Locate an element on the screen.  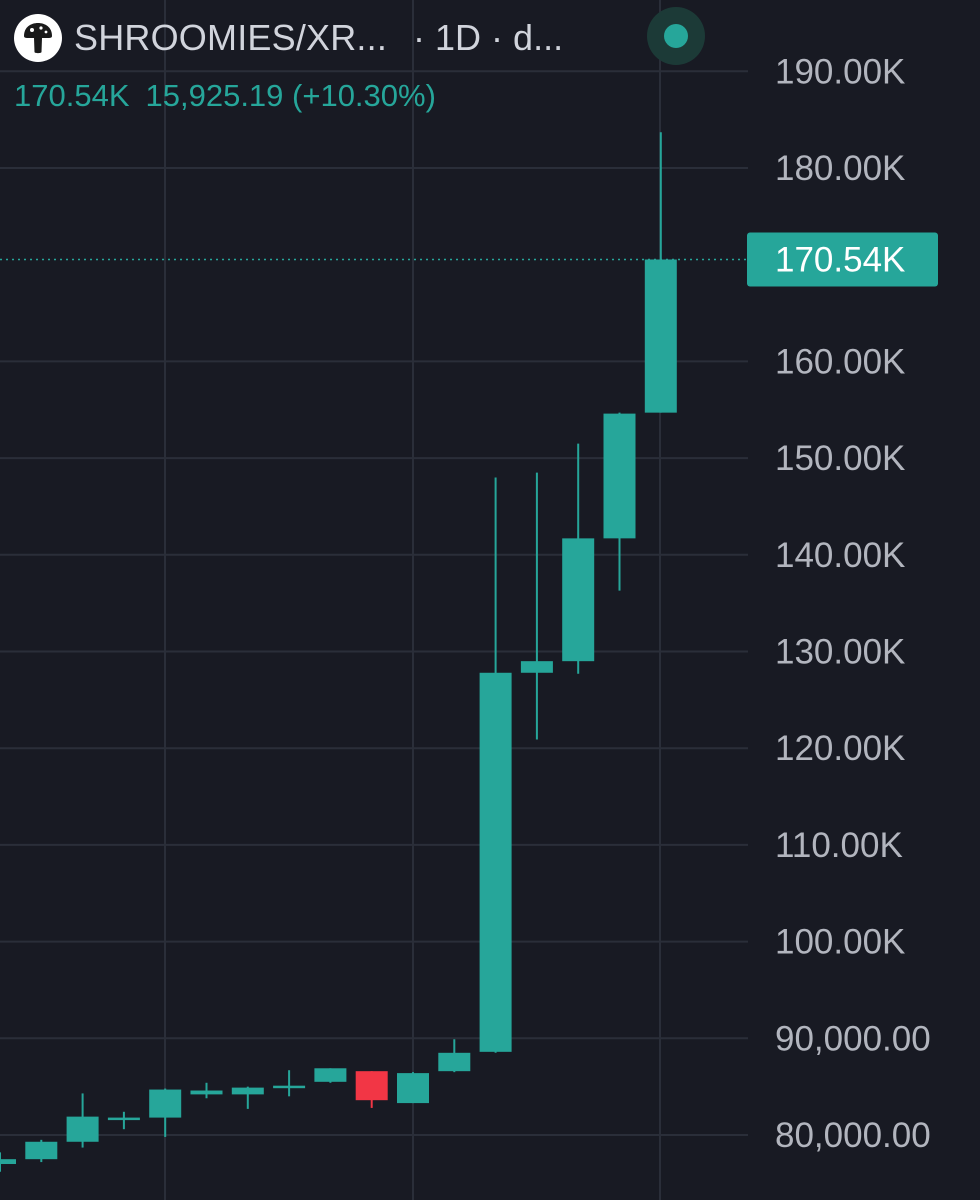
legend-change: 15,925.19 (+10.30%) is located at coordinates (290, 95).